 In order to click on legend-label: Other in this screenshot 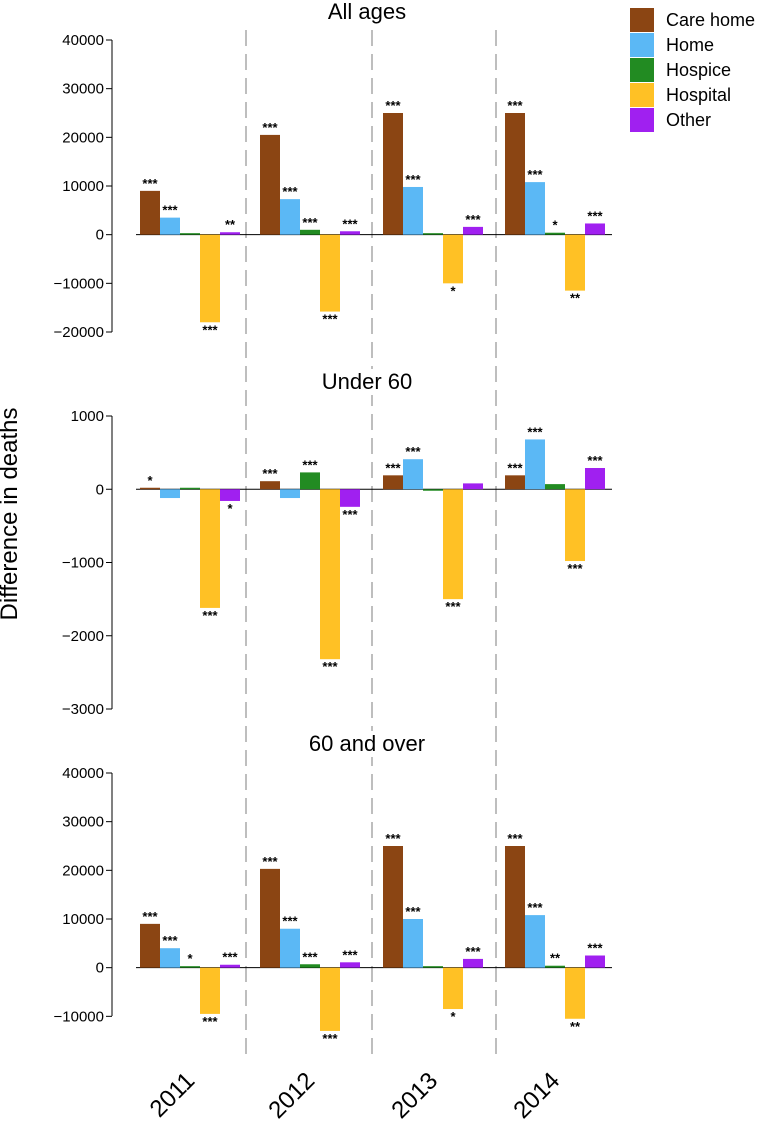, I will do `click(688, 120)`.